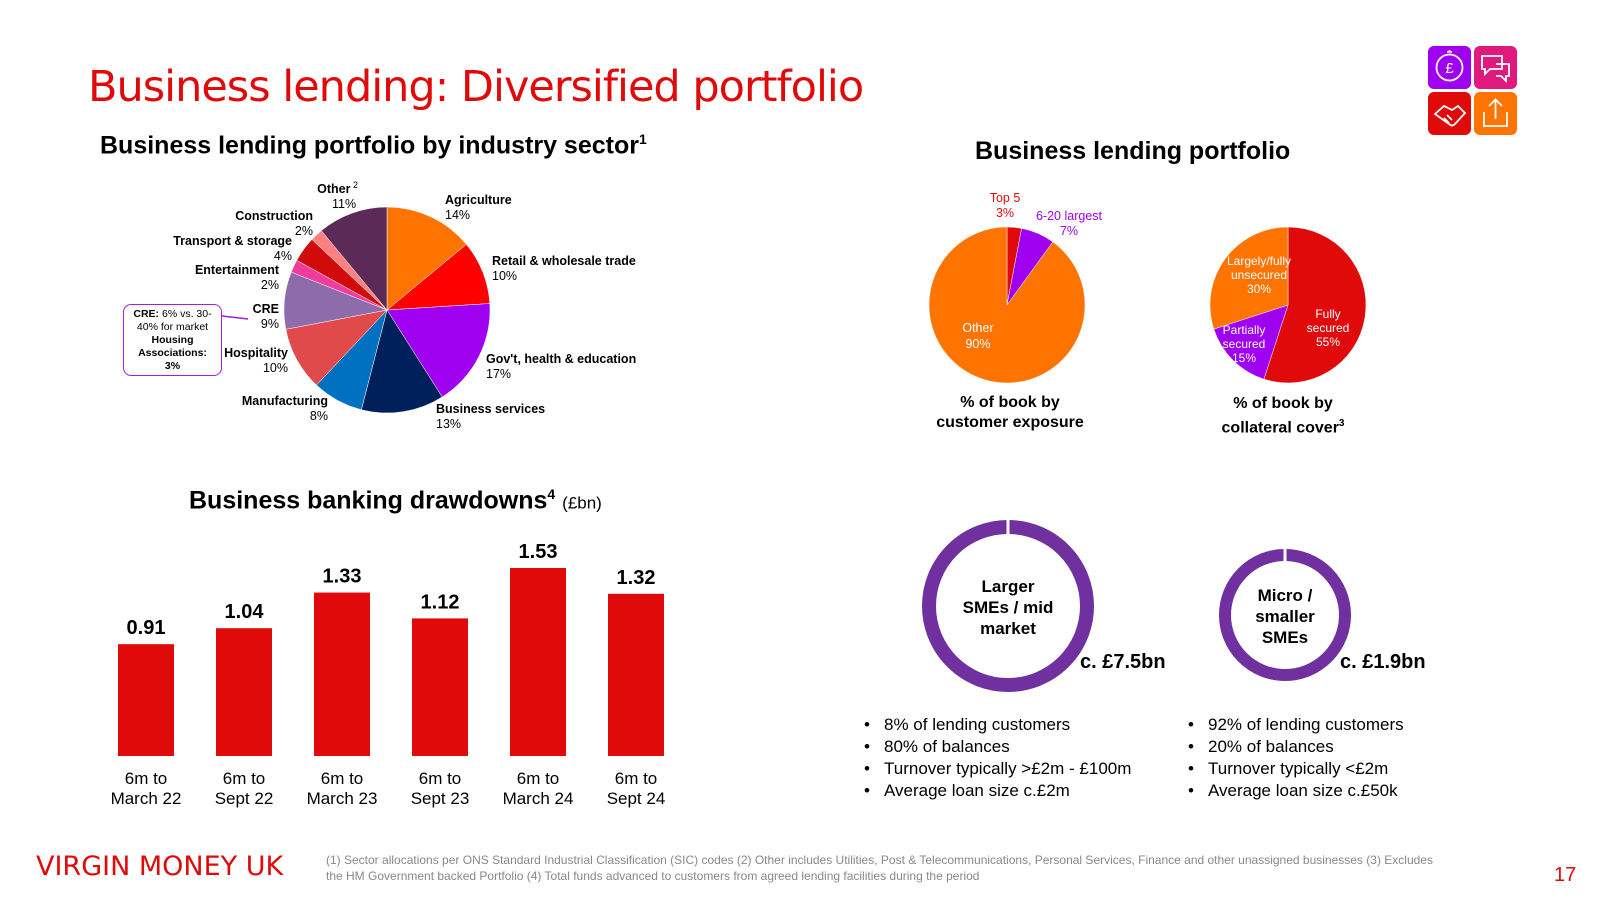 This screenshot has width=1600, height=900. I want to click on share-upload-icon, so click(1495, 113).